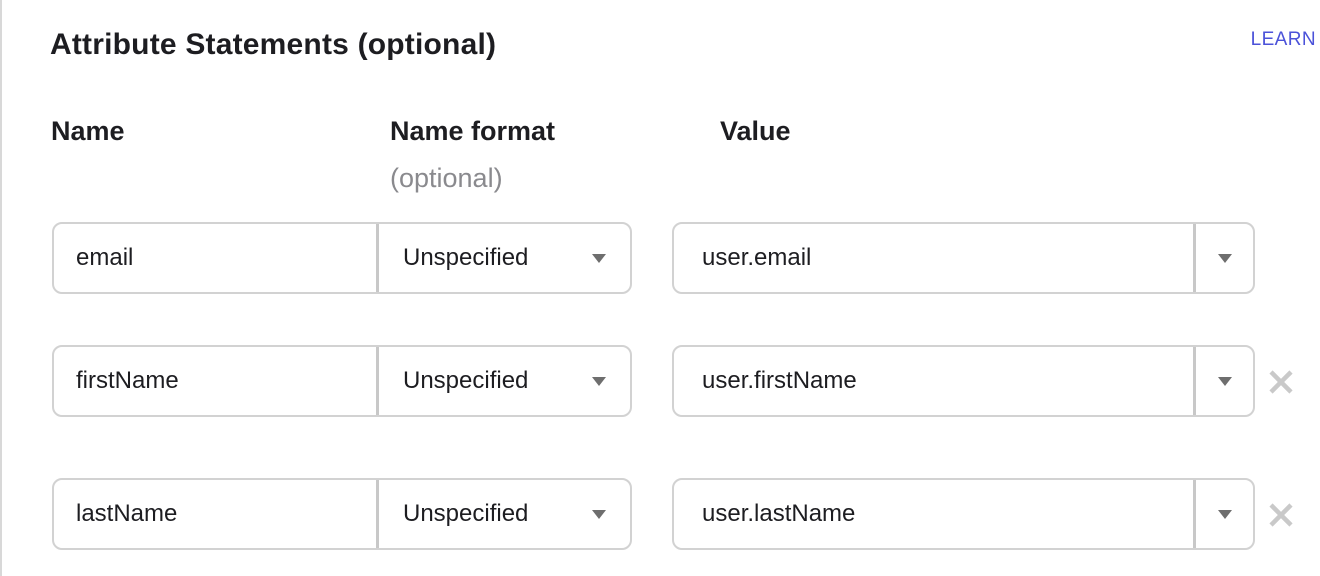 Image resolution: width=1320 pixels, height=576 pixels. I want to click on learn-link: LEARN, so click(1283, 39).